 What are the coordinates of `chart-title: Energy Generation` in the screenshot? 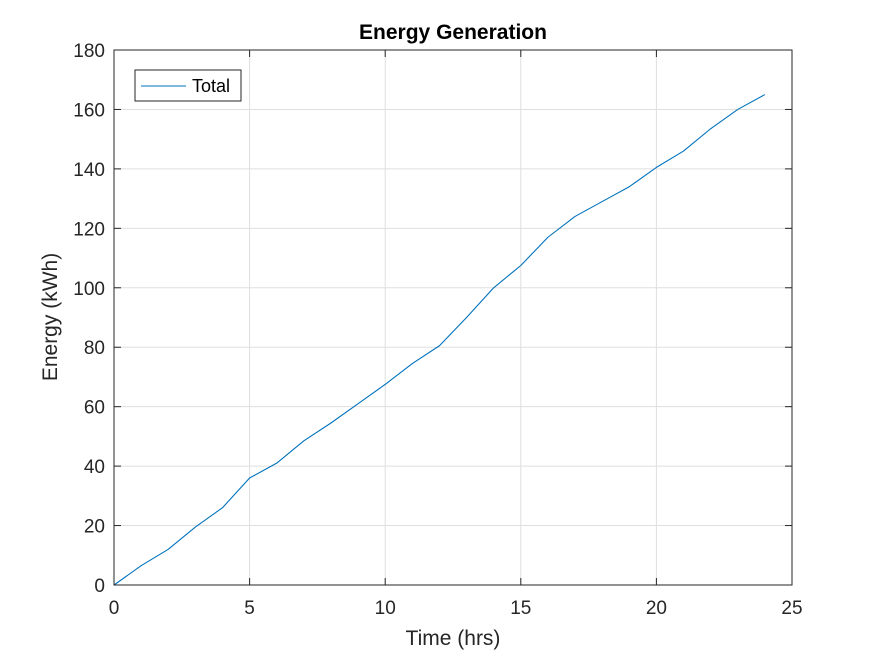 It's located at (453, 32).